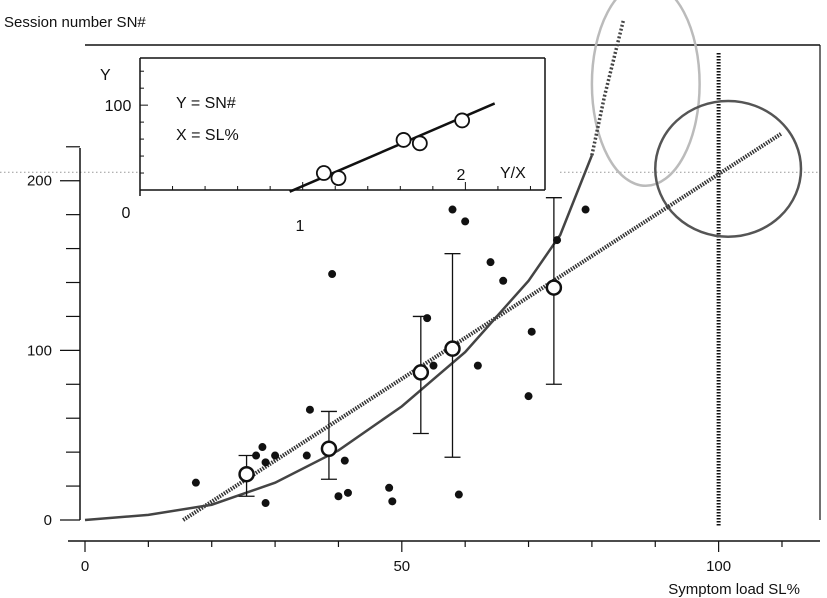  What do you see at coordinates (734, 589) in the screenshot?
I see `x-axis-label: Symptom load SL%` at bounding box center [734, 589].